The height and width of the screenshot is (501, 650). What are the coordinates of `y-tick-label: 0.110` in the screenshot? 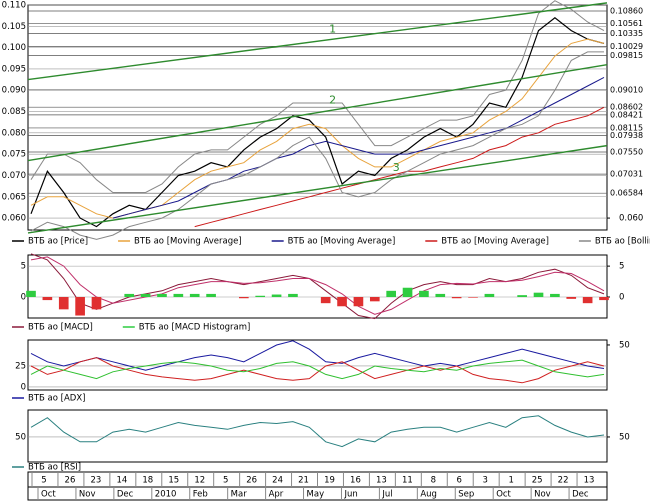 It's located at (14, 6).